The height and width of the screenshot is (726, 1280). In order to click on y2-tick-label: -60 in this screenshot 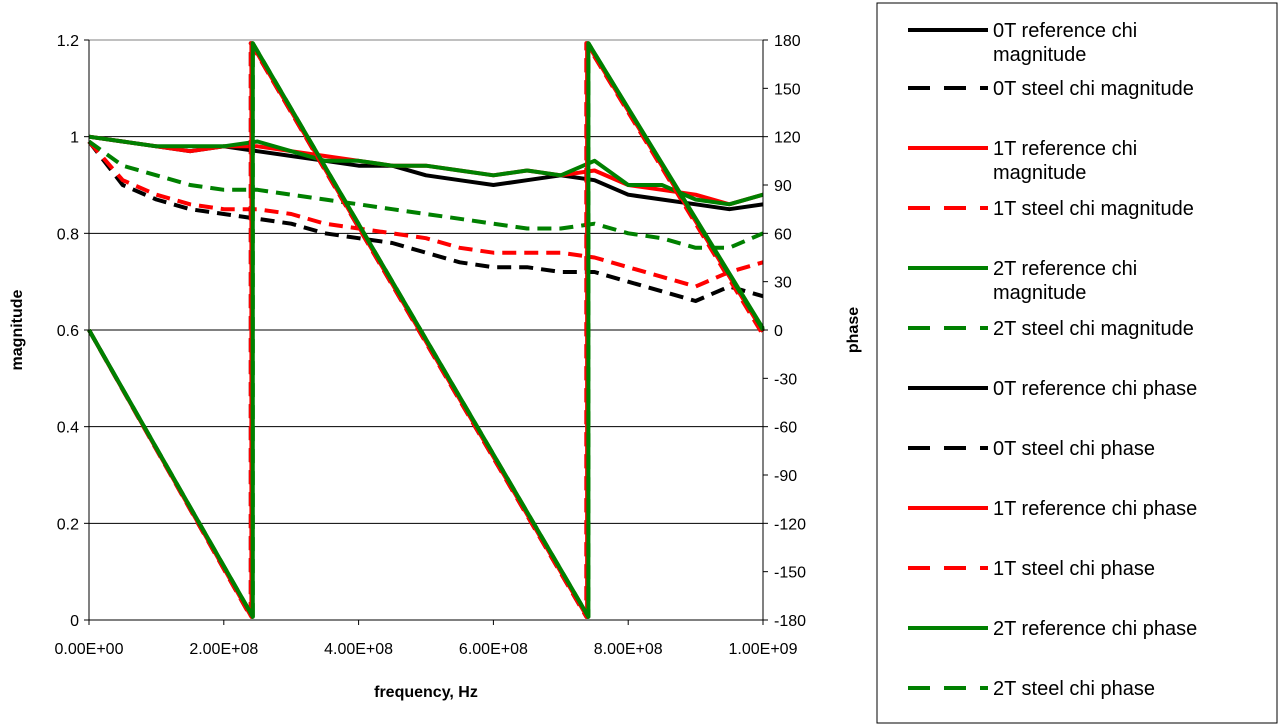, I will do `click(785, 428)`.